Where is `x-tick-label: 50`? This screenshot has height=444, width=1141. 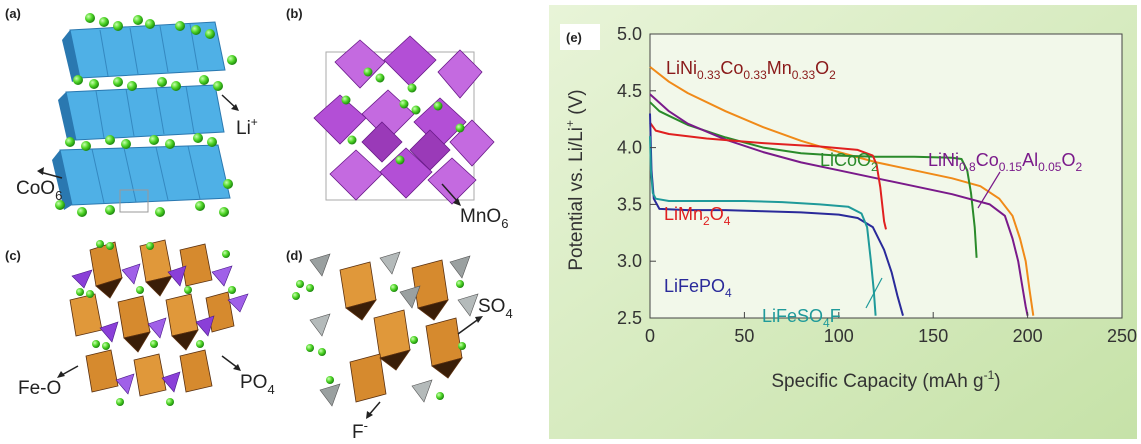
x-tick-label: 50 is located at coordinates (744, 336).